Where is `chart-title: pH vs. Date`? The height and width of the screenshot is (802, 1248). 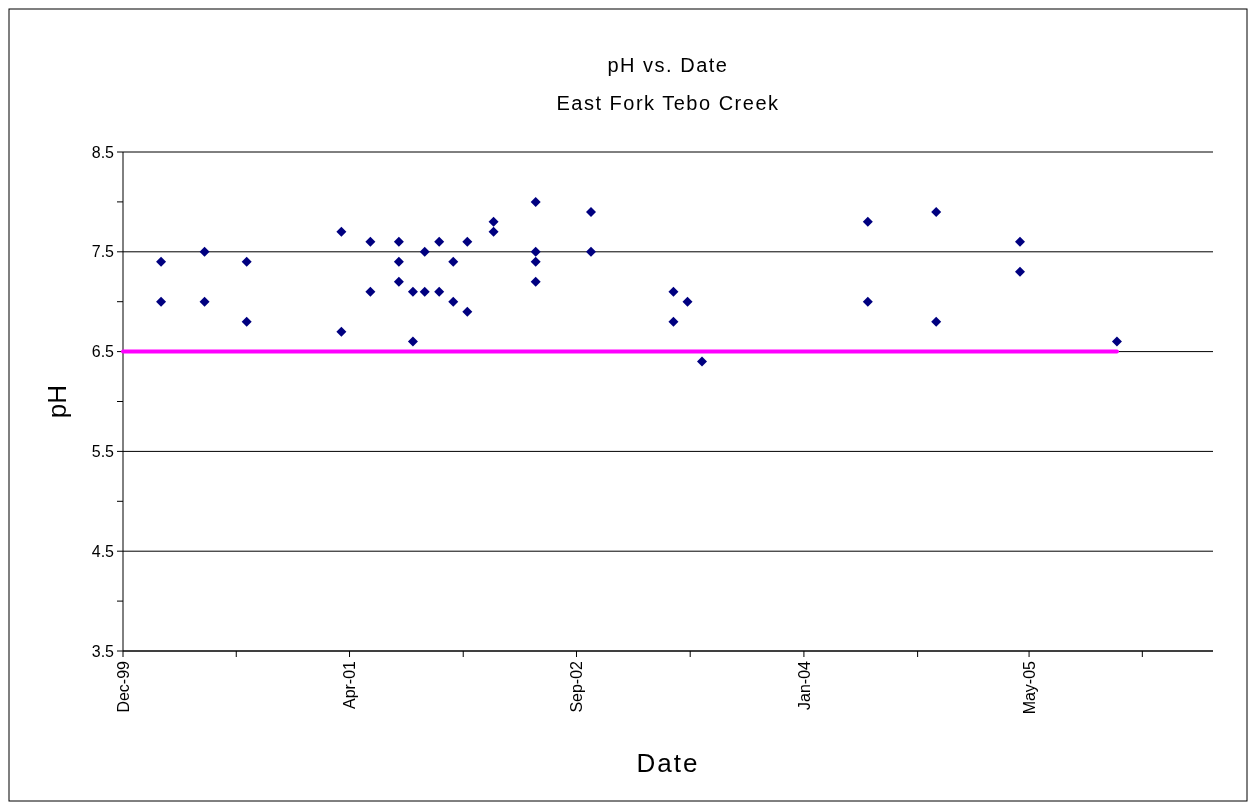 chart-title: pH vs. Date is located at coordinates (668, 65).